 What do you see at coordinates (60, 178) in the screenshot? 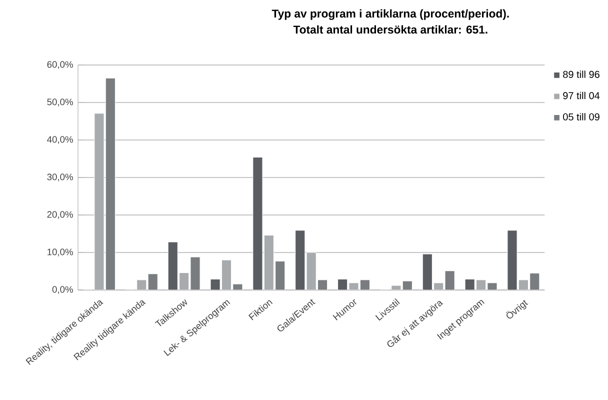
I see `y-tick-label: 30,0%` at bounding box center [60, 178].